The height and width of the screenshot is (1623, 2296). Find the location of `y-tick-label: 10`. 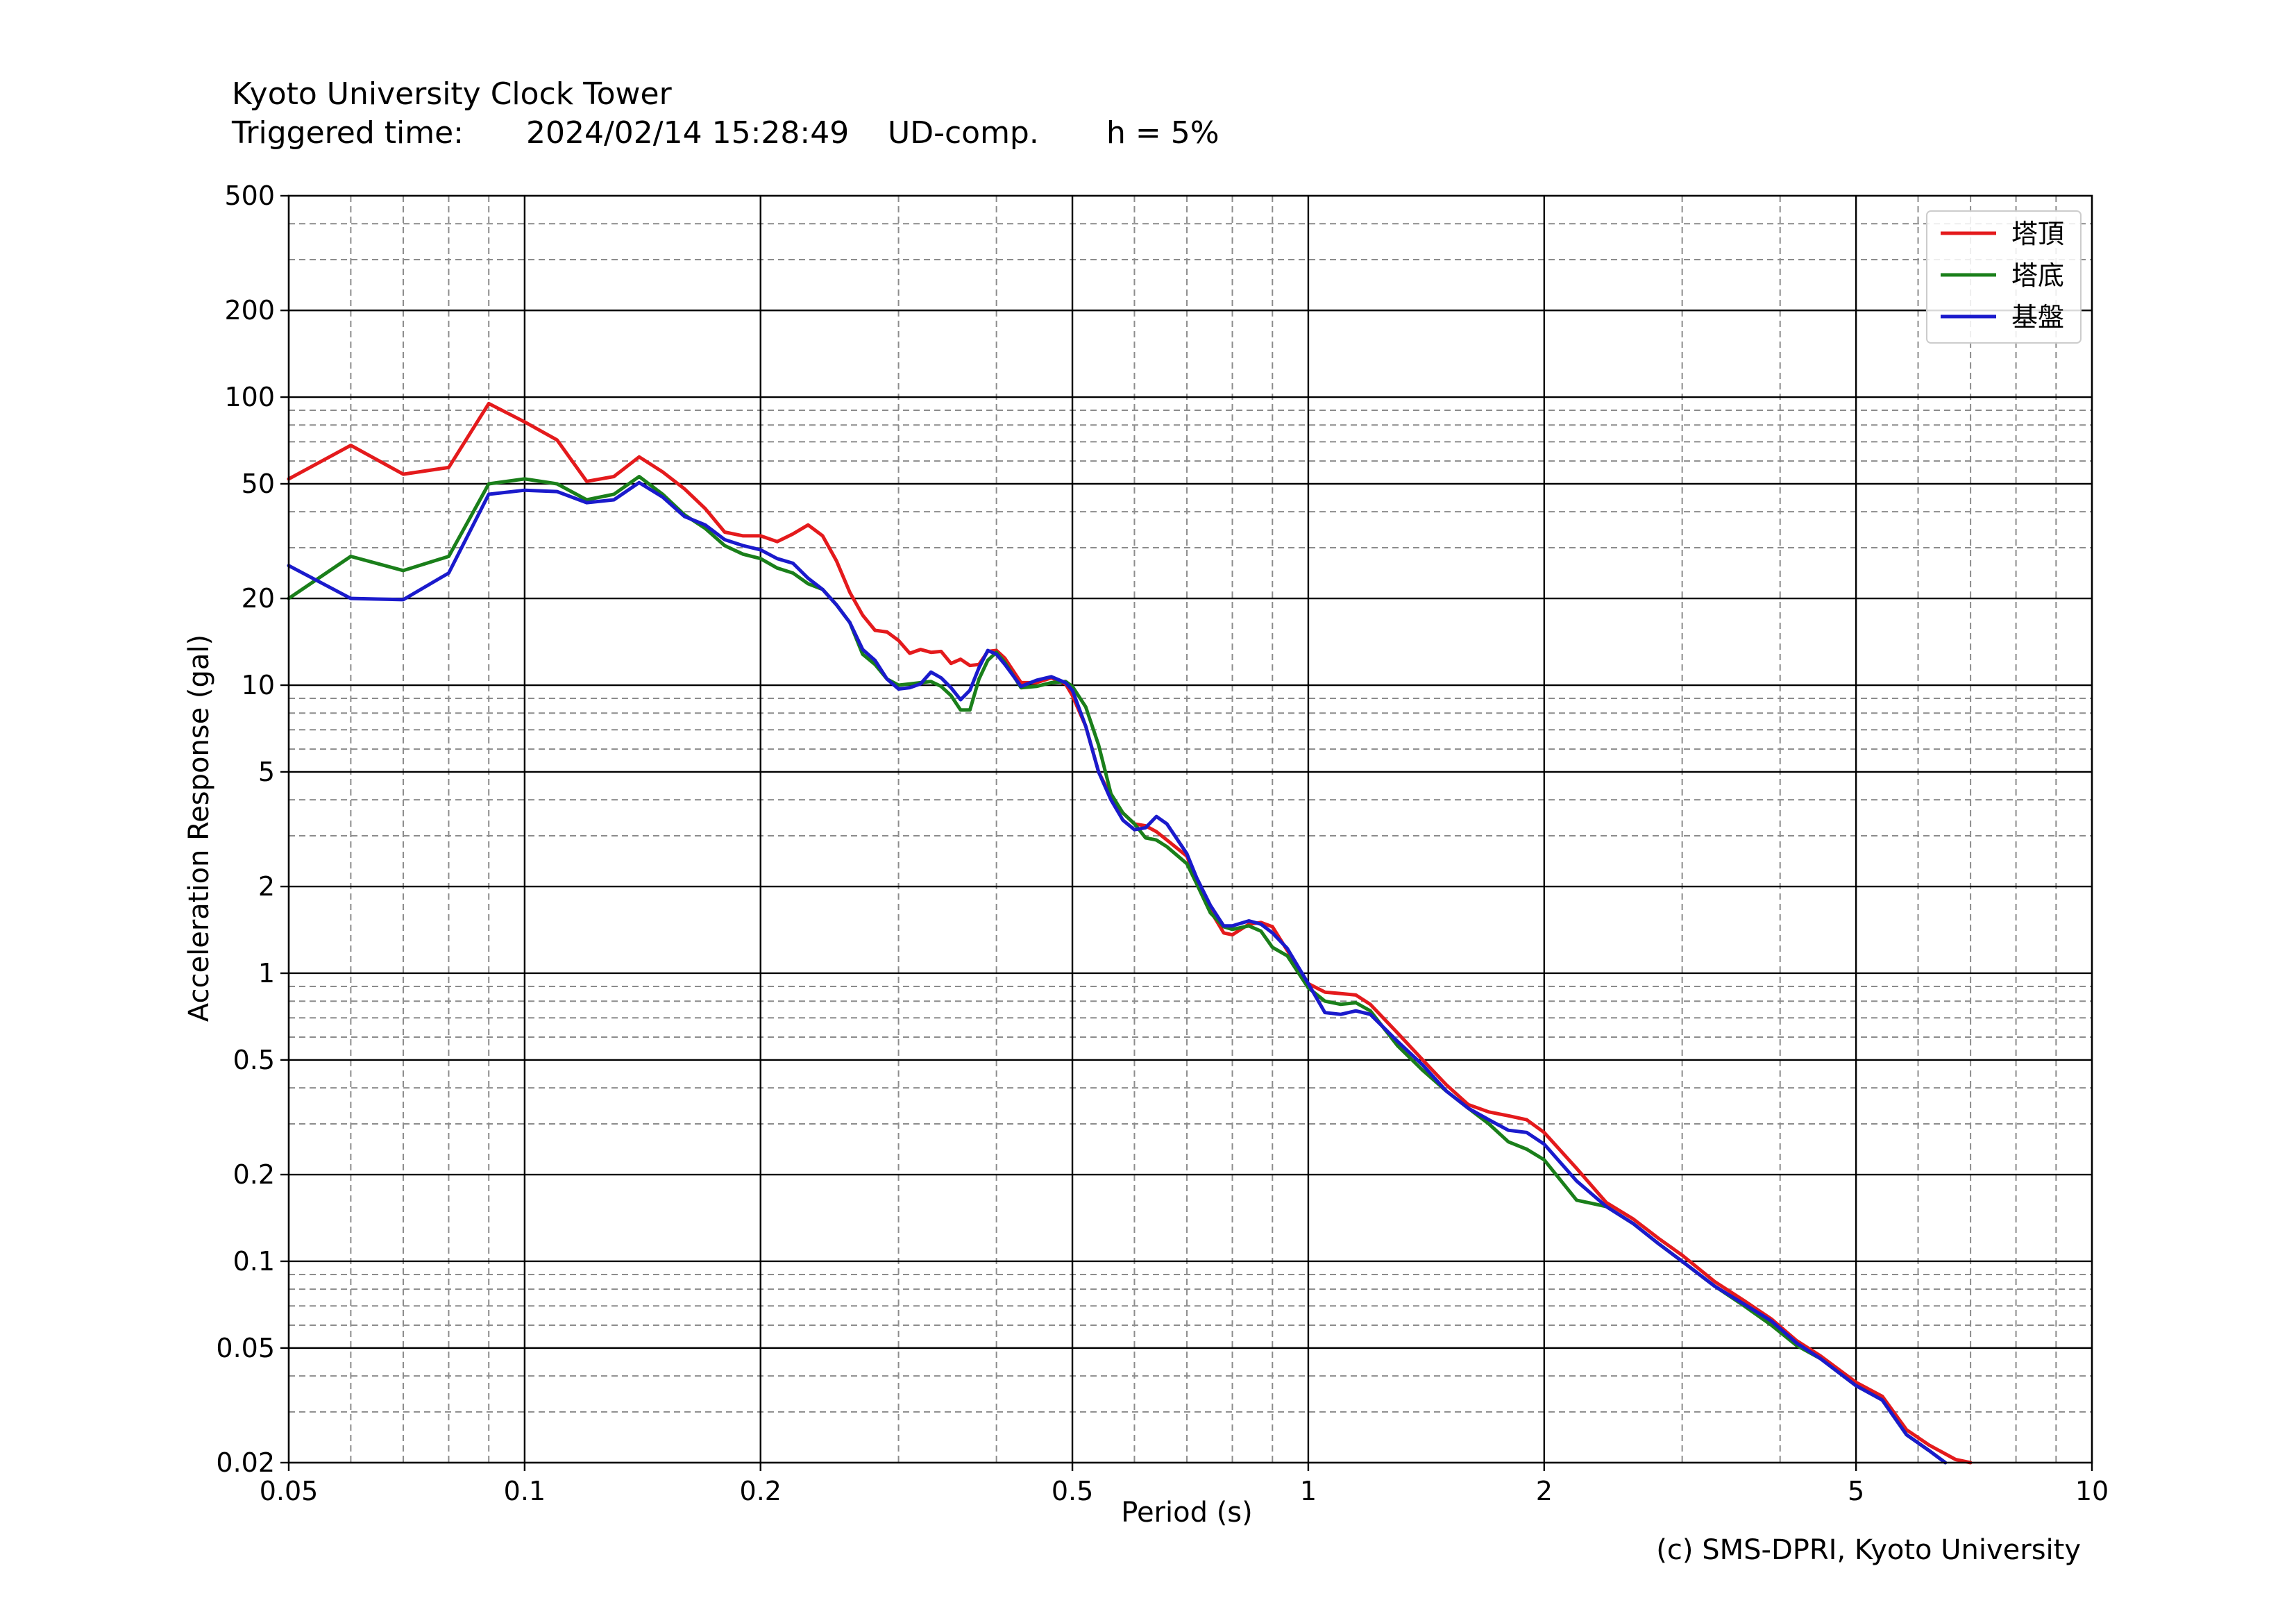

y-tick-label: 10 is located at coordinates (258, 685).